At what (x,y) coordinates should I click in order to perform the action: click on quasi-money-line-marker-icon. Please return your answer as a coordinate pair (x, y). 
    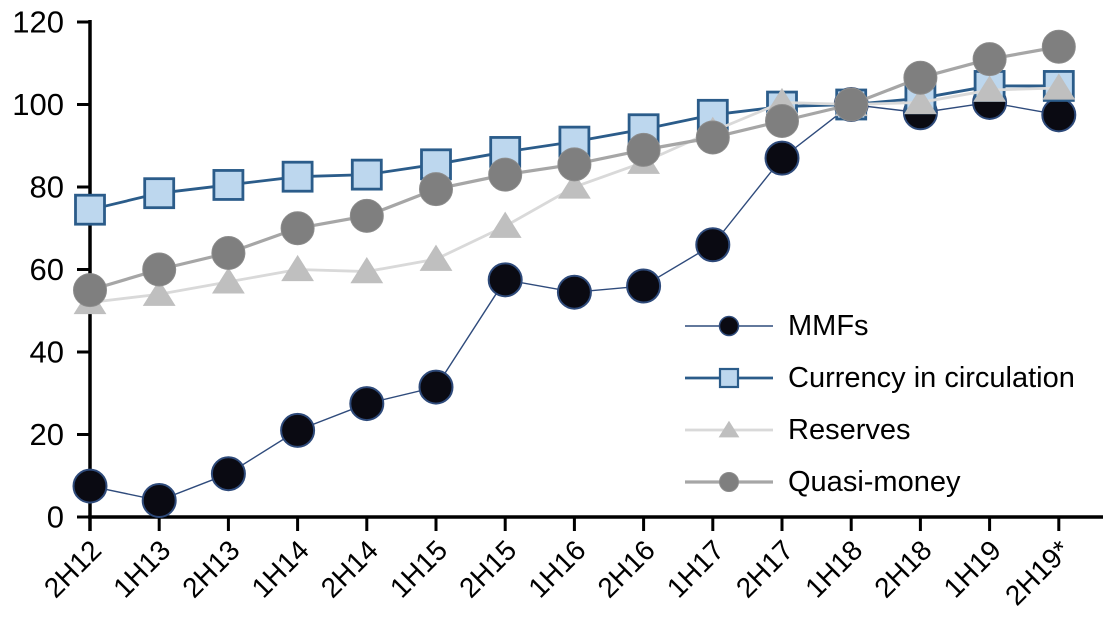
    Looking at the image, I should click on (729, 482).